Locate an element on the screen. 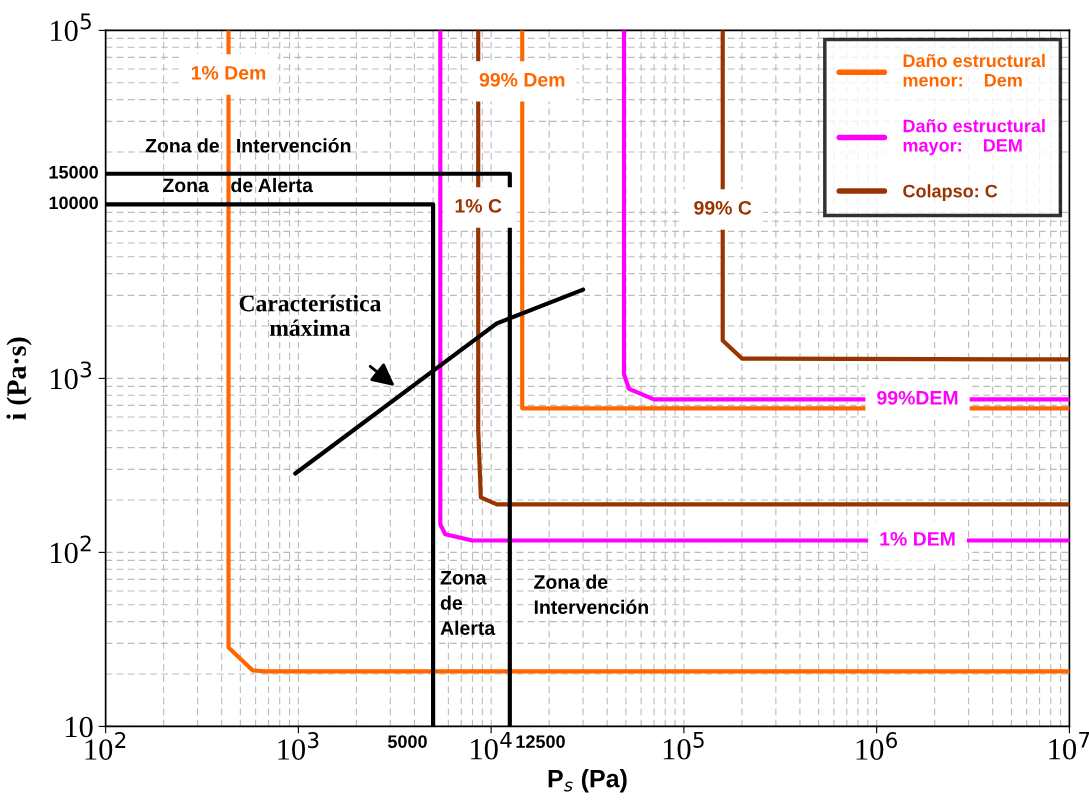  annotation: 99% C is located at coordinates (723, 207).